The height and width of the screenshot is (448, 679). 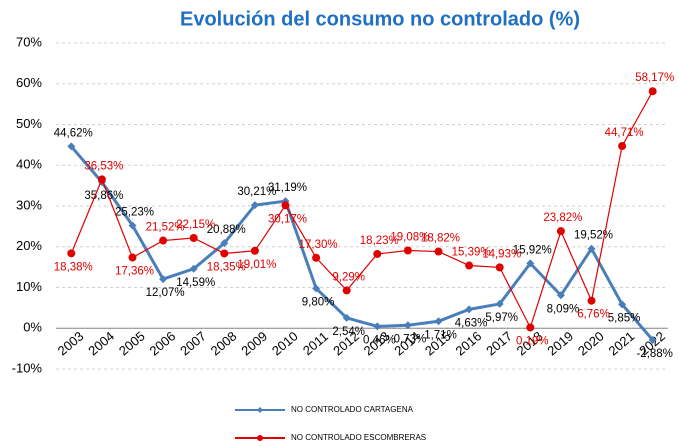 What do you see at coordinates (318, 245) in the screenshot?
I see `data-label: 17,30%` at bounding box center [318, 245].